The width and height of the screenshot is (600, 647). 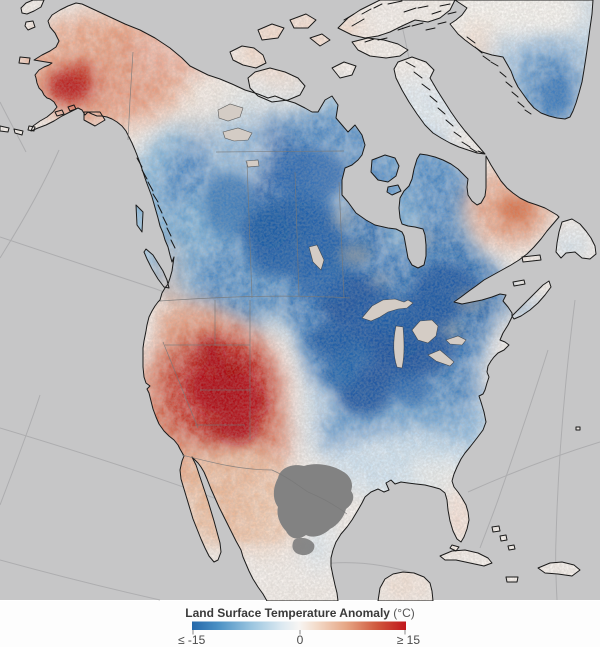 What do you see at coordinates (192, 640) in the screenshot?
I see `svg-text: ≤ -15` at bounding box center [192, 640].